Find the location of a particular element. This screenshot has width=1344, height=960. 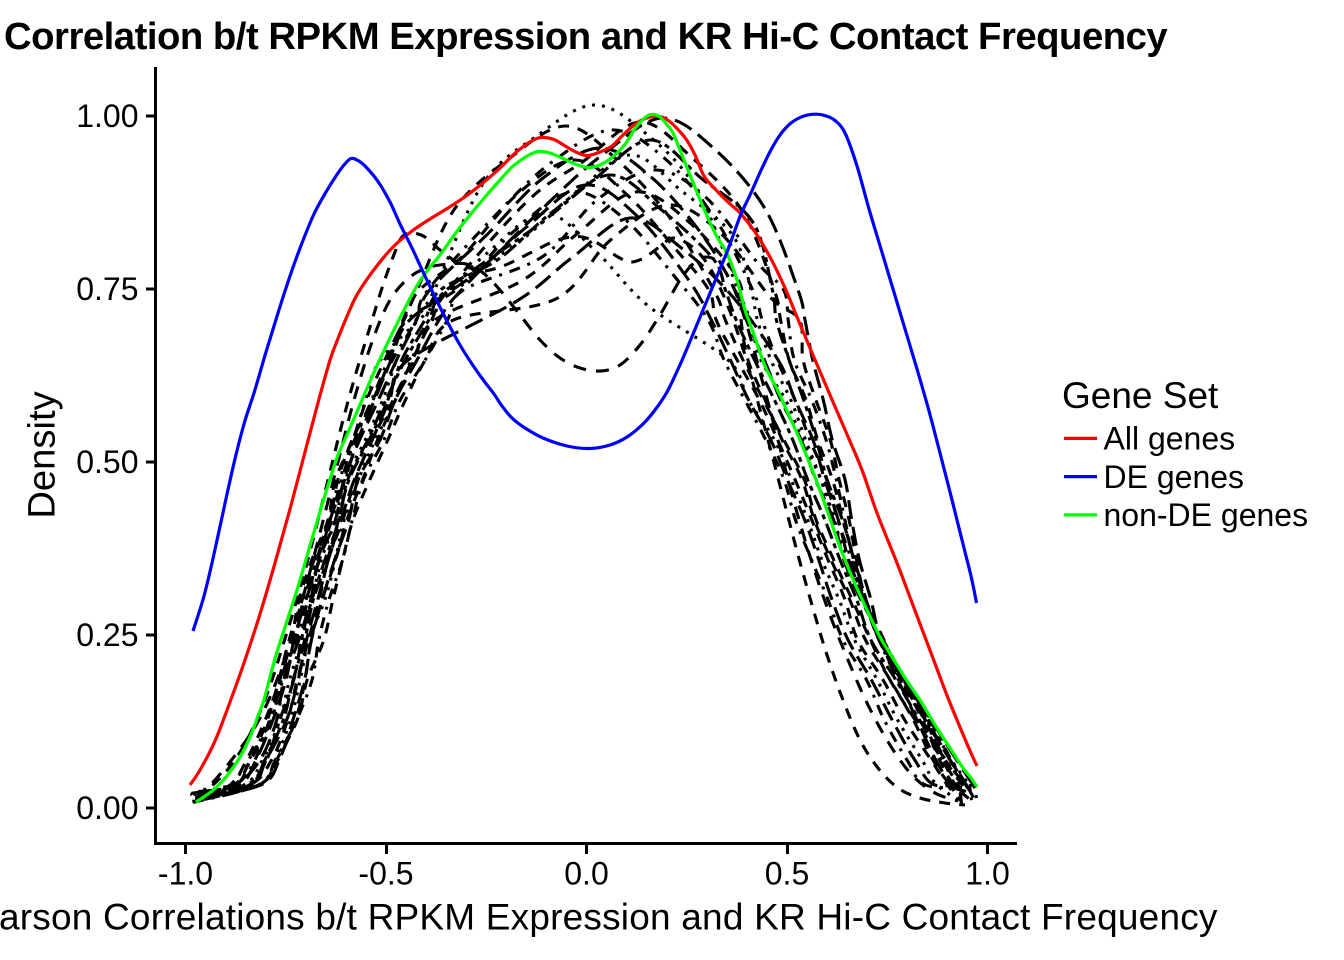

svg-text: 0.00 is located at coordinates (107, 808).